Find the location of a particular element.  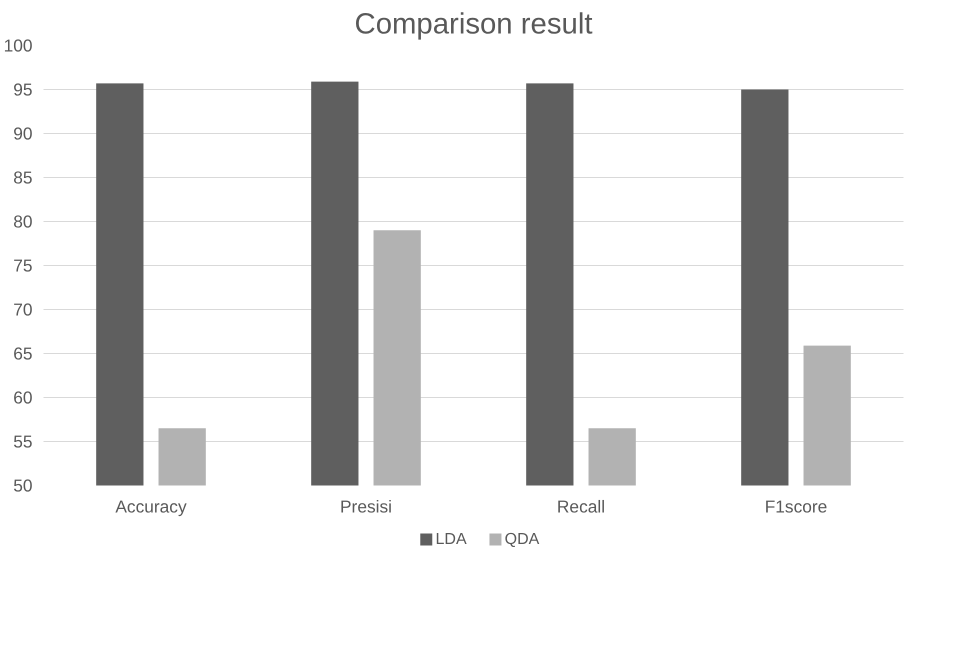

x-tick-label: Presisi is located at coordinates (366, 506).